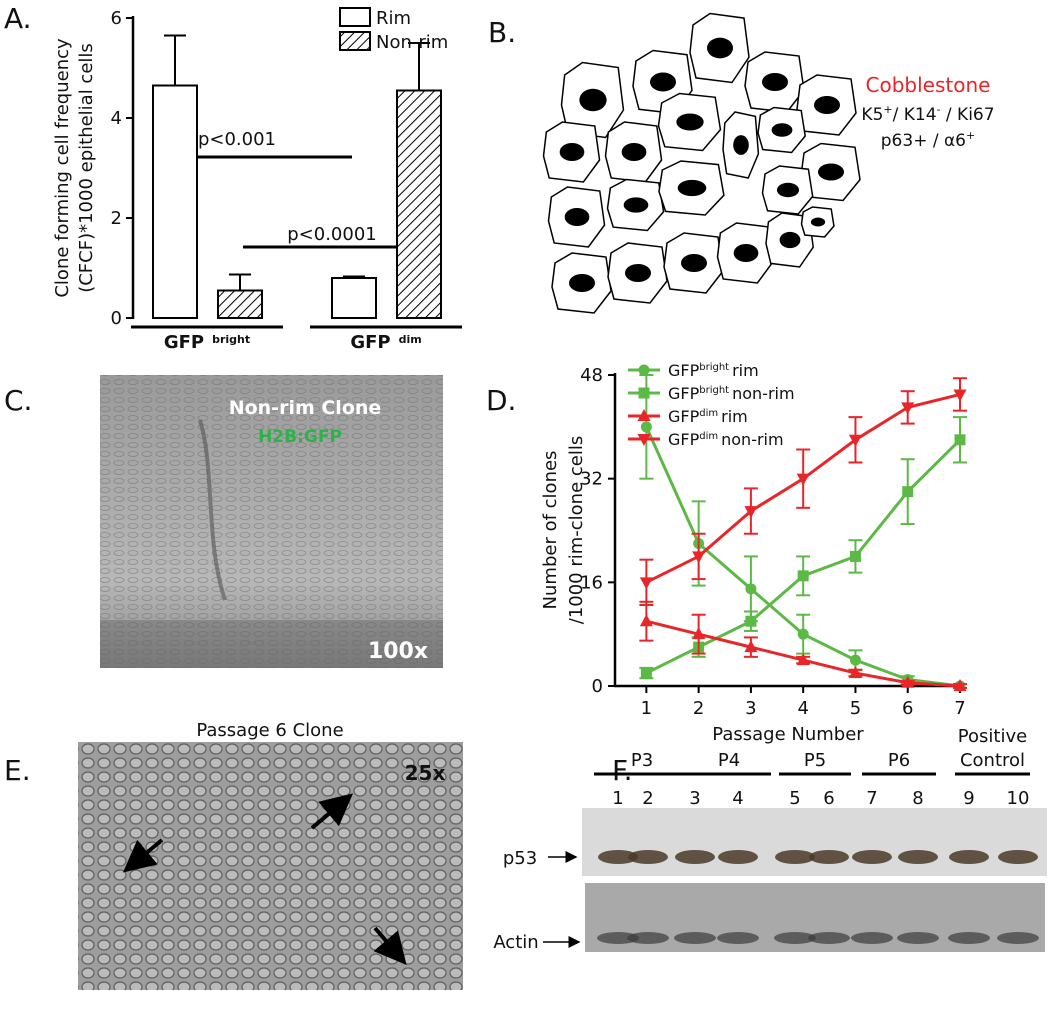 The image size is (1050, 1016). What do you see at coordinates (959, 708) in the screenshot?
I see `x-tick-label: 7` at bounding box center [959, 708].